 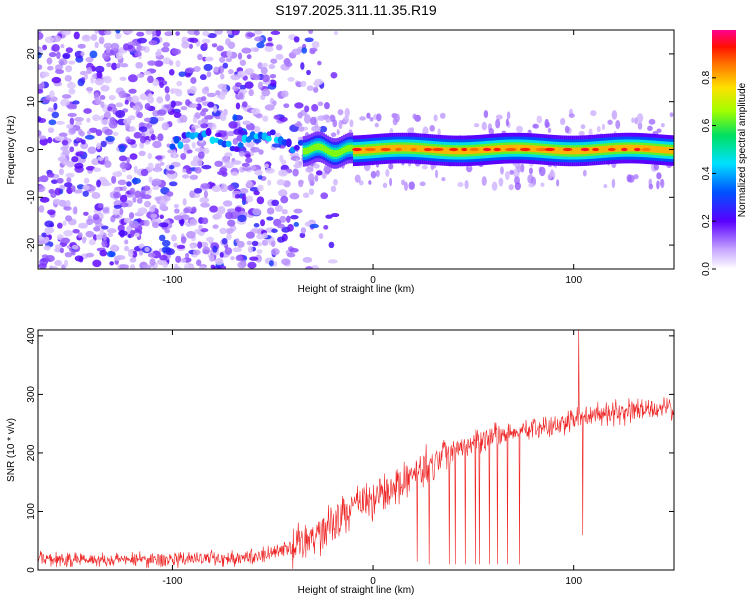 What do you see at coordinates (356, 289) in the screenshot?
I see `spectrogram-x-axis-label: Height of straight line (km)` at bounding box center [356, 289].